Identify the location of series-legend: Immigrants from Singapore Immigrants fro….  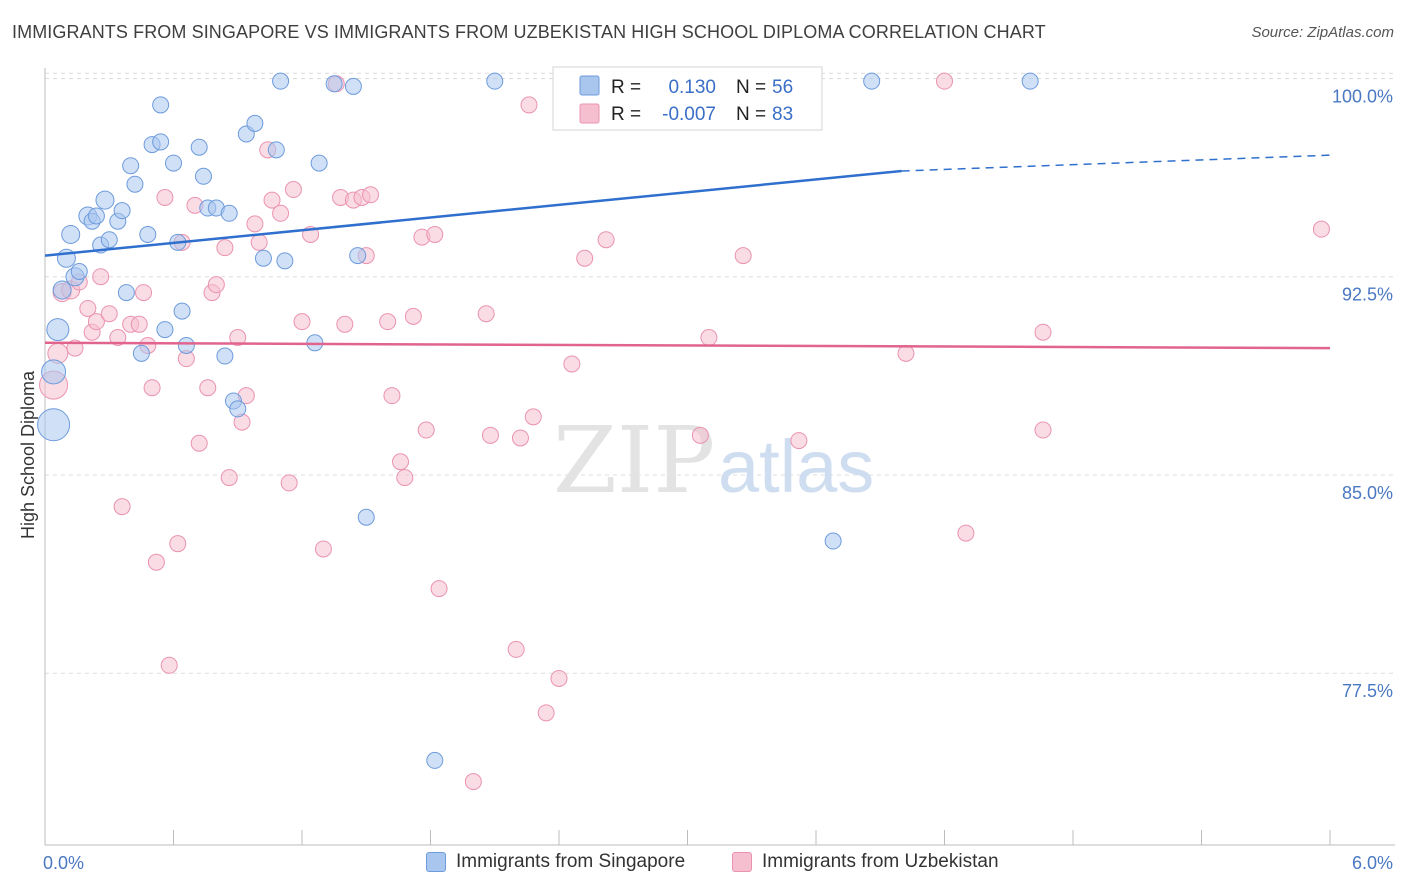
(703, 865).